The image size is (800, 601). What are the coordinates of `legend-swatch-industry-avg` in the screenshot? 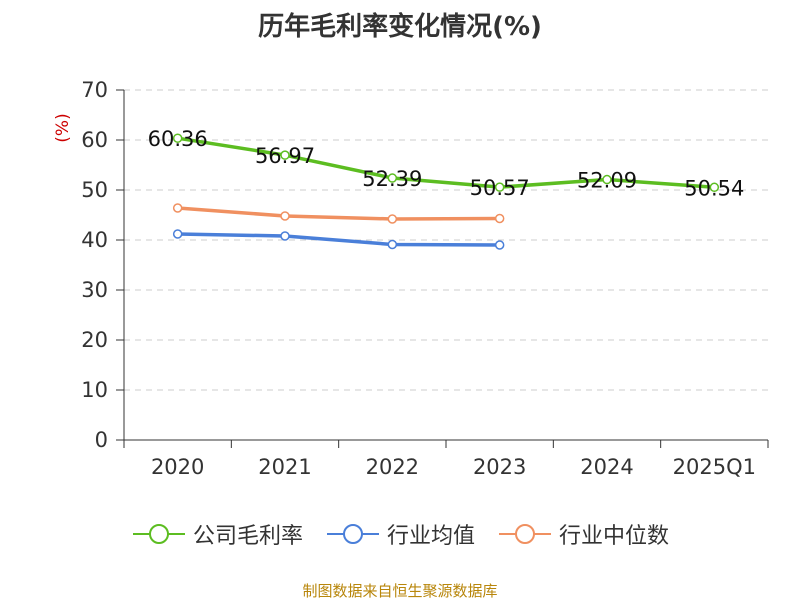 It's located at (352, 534).